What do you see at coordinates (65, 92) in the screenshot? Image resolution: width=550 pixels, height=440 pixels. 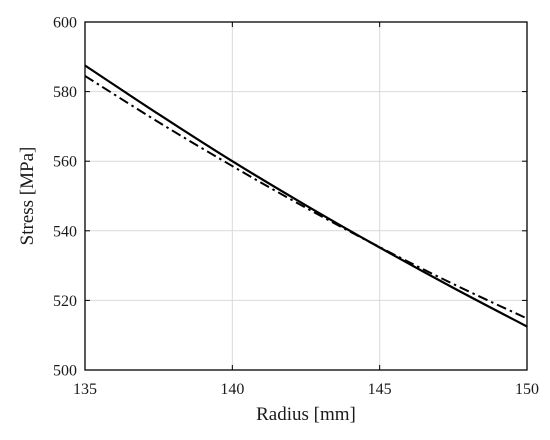 I see `y-tick-label: 580` at bounding box center [65, 92].